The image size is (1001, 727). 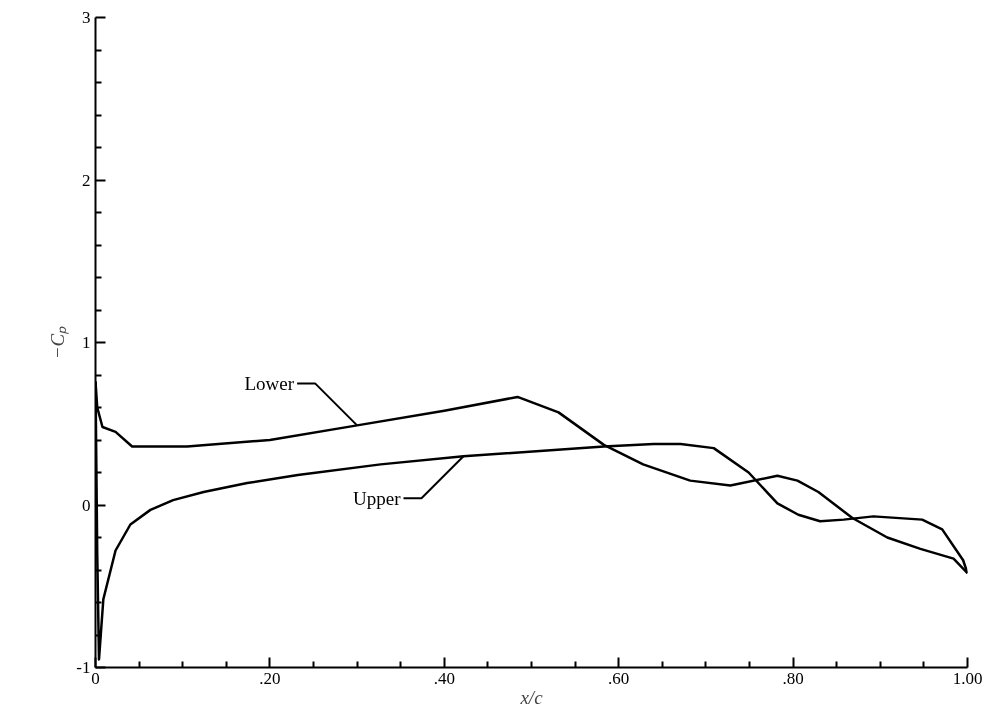 What do you see at coordinates (83, 667) in the screenshot?
I see `y-tick-label: -1` at bounding box center [83, 667].